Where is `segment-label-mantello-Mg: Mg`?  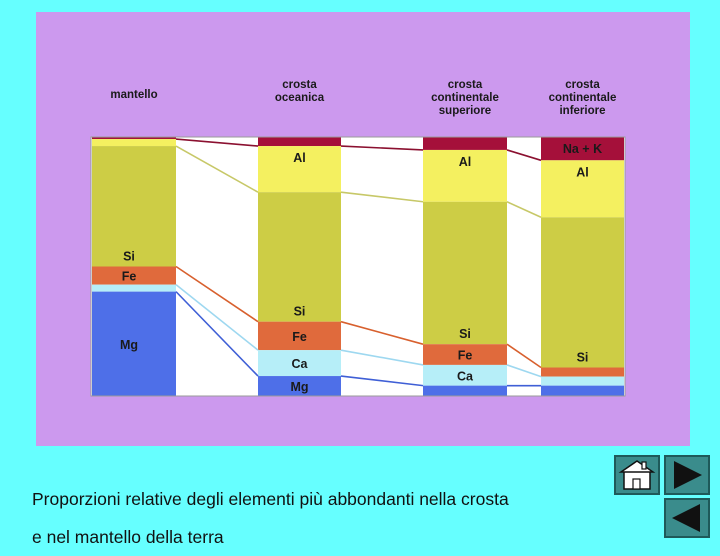
segment-label-mantello-Mg: Mg is located at coordinates (129, 345).